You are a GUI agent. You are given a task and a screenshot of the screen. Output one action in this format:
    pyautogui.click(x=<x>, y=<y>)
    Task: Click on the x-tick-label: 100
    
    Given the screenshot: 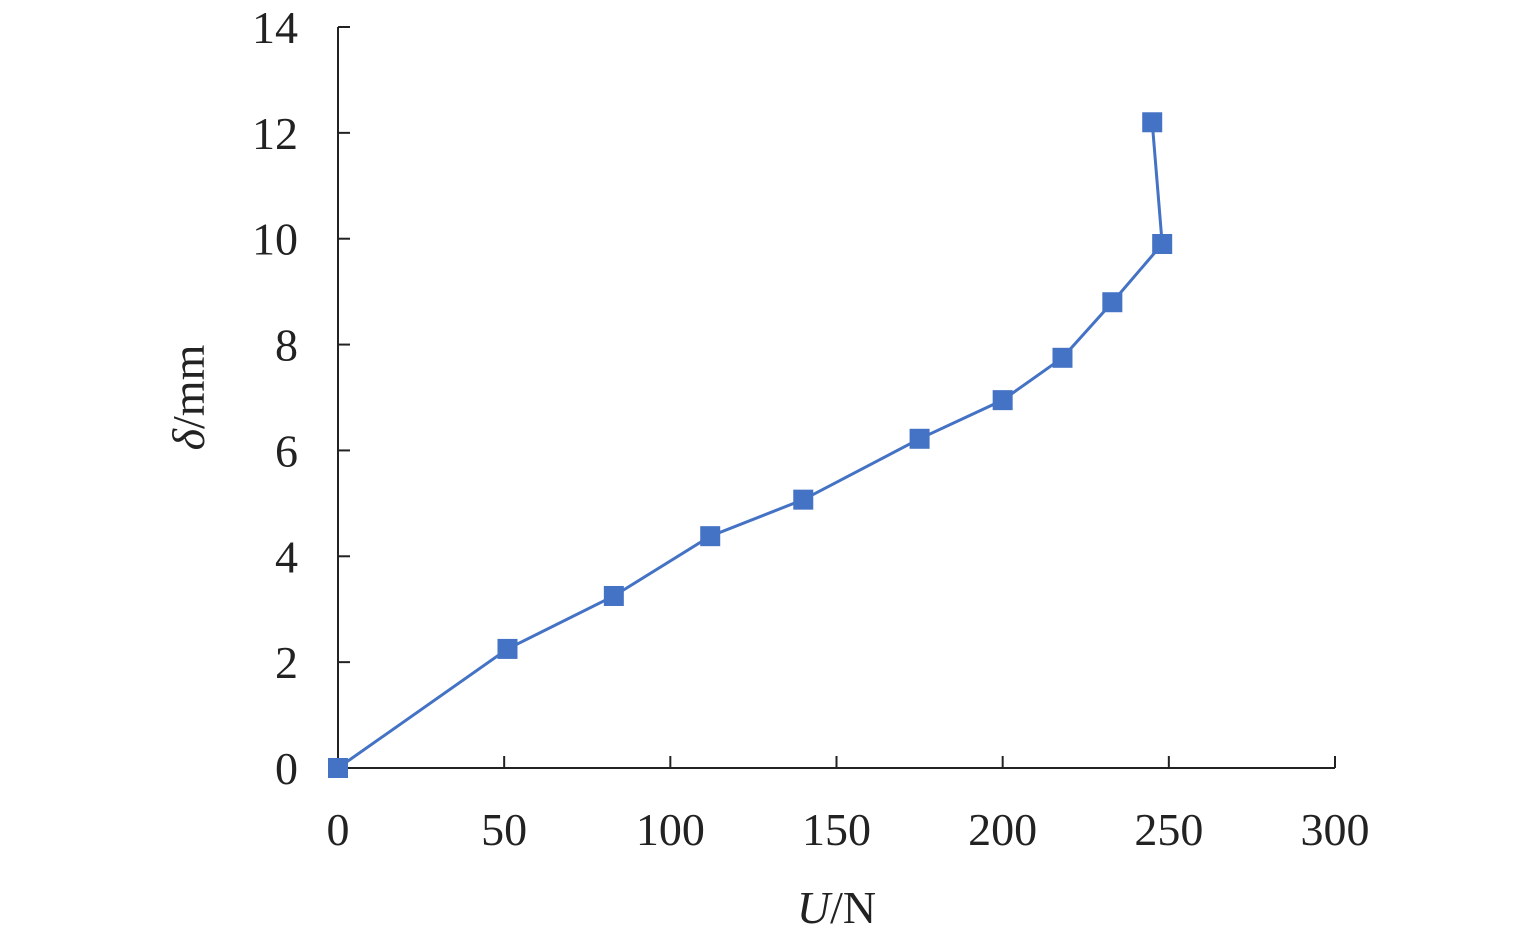 What is the action you would take?
    pyautogui.click(x=670, y=829)
    